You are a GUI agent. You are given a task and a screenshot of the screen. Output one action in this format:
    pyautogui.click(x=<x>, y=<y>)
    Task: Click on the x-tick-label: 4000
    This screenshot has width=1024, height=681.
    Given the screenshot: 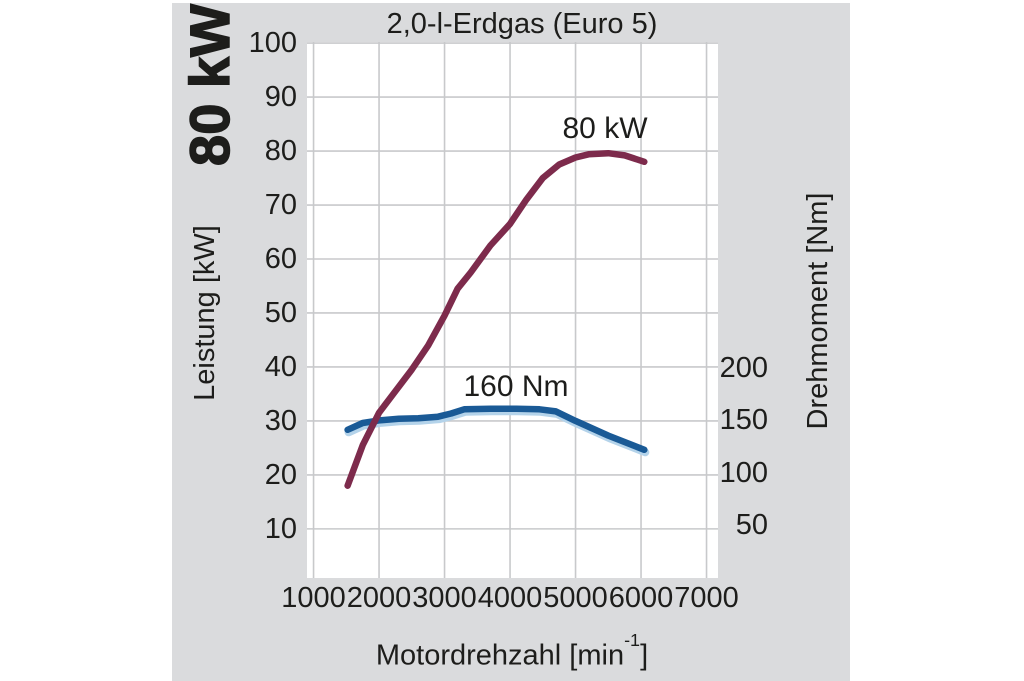 What is the action you would take?
    pyautogui.click(x=510, y=598)
    